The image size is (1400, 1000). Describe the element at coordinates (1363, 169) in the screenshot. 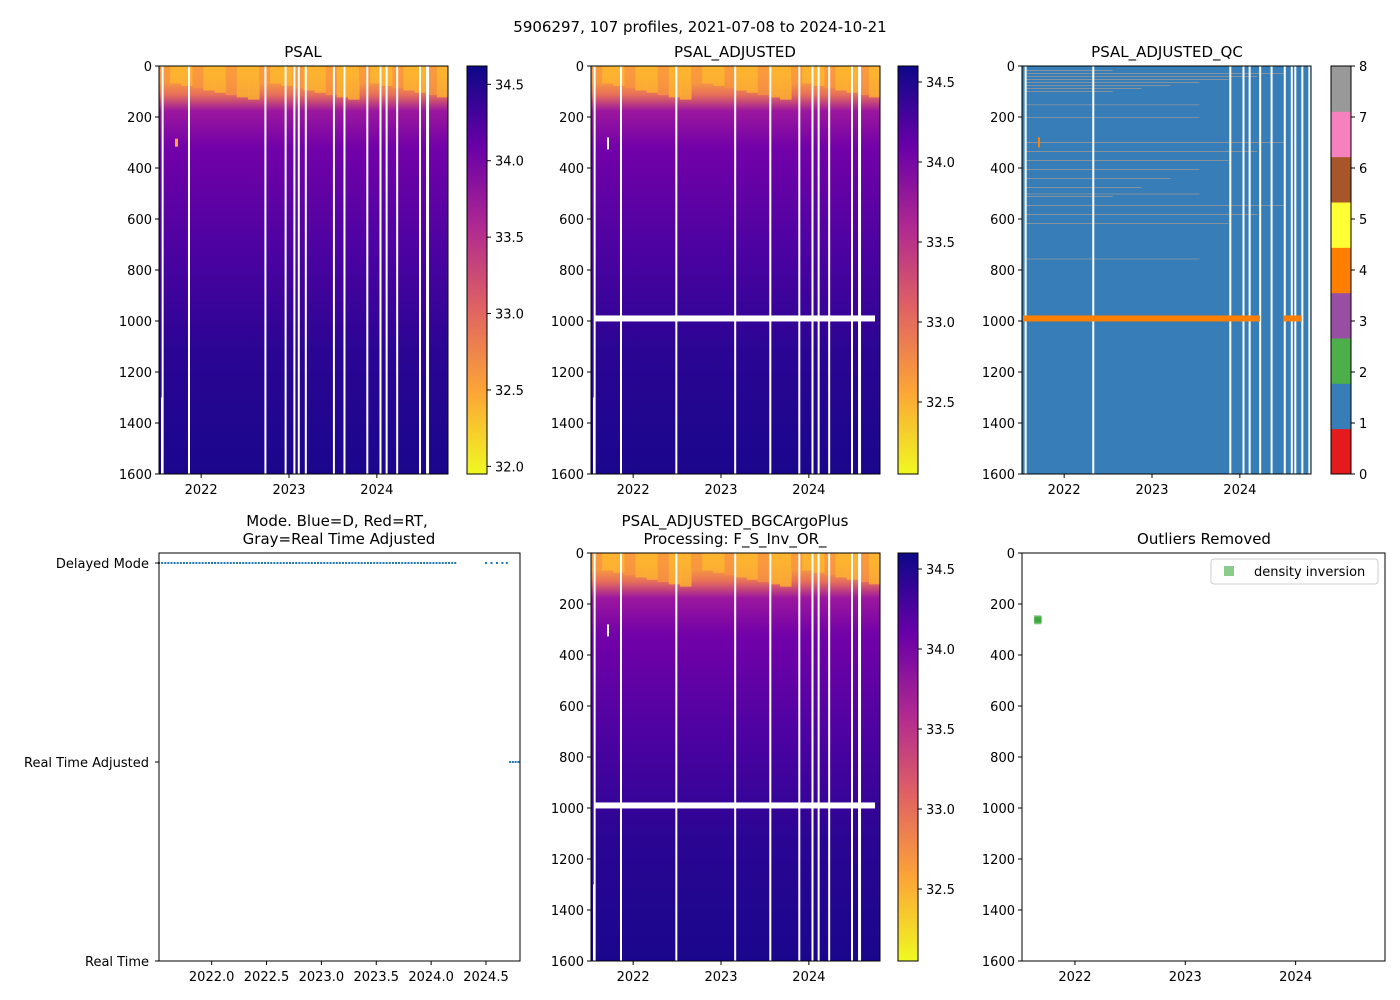

I see `colorbar-tick-label: 6` at that location.